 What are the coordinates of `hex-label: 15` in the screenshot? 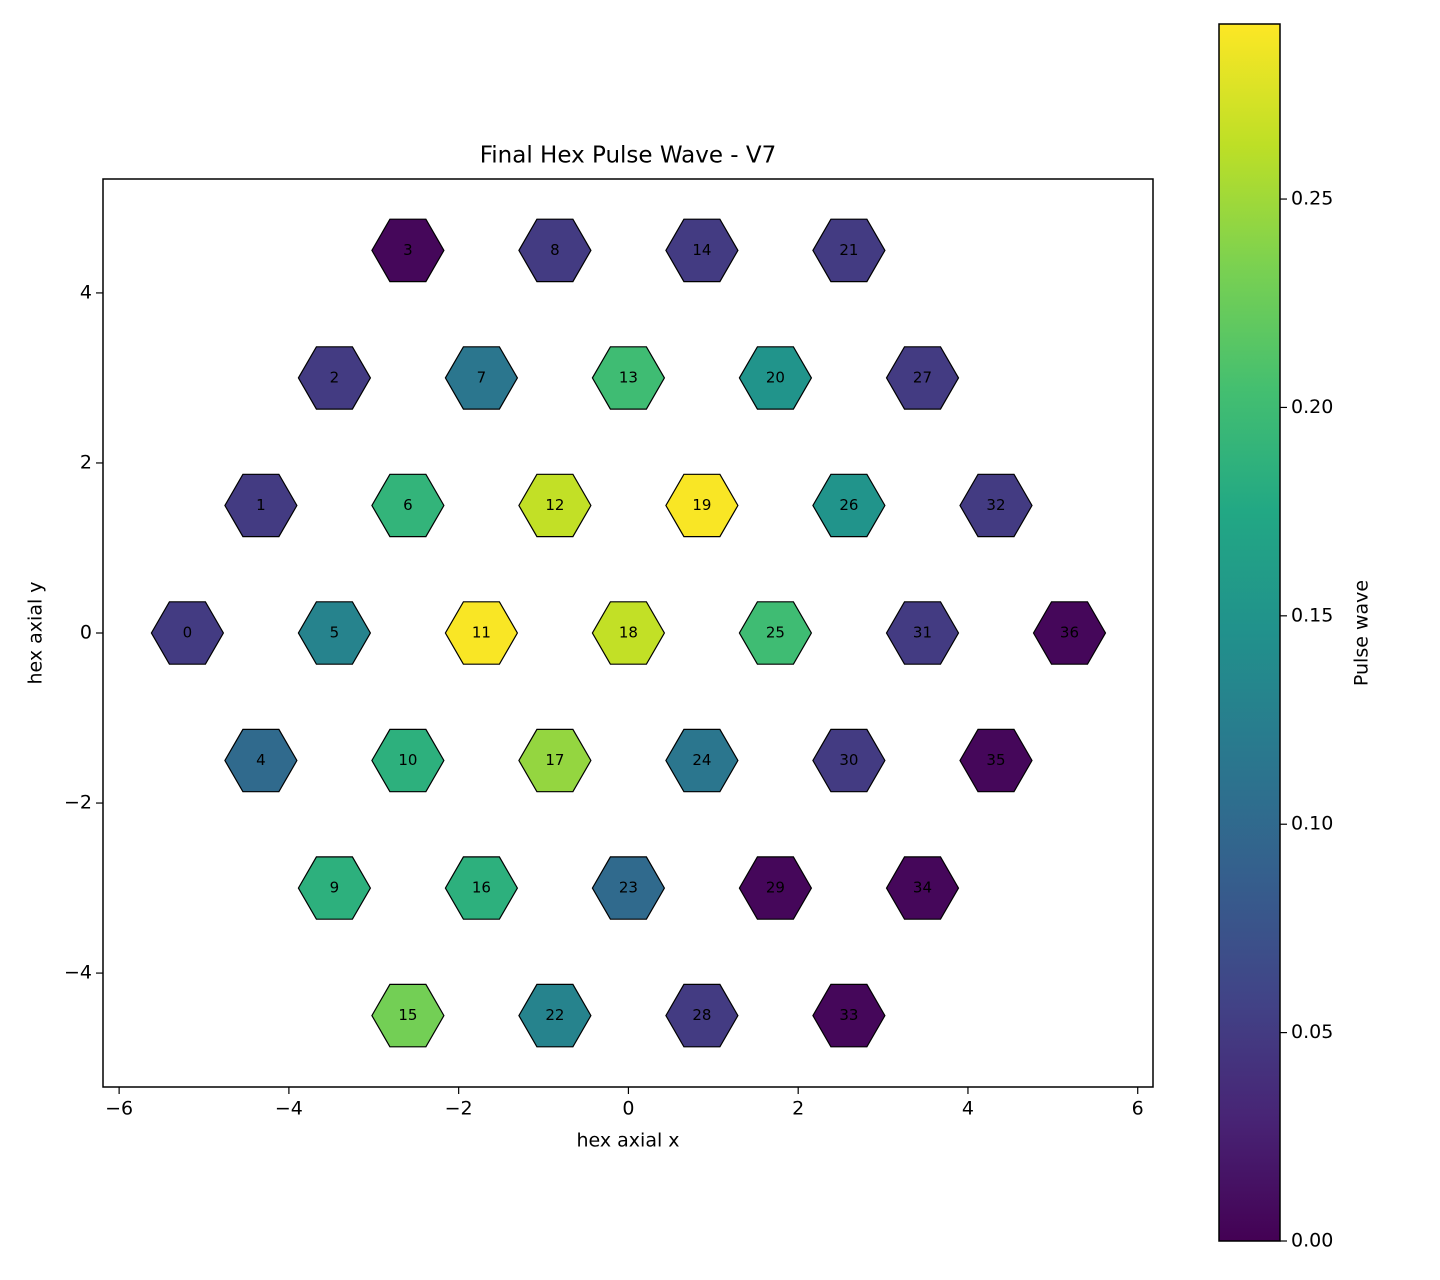 It's located at (407, 1015).